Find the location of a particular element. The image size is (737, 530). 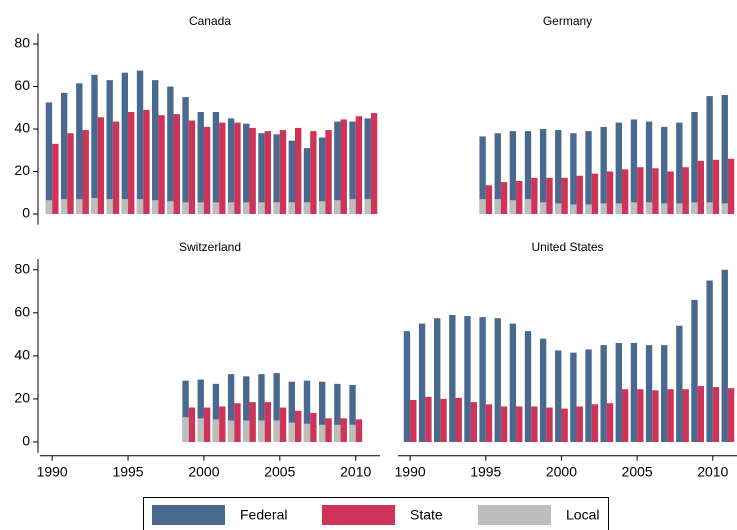

y-tick-label: 40 is located at coordinates (22, 128).